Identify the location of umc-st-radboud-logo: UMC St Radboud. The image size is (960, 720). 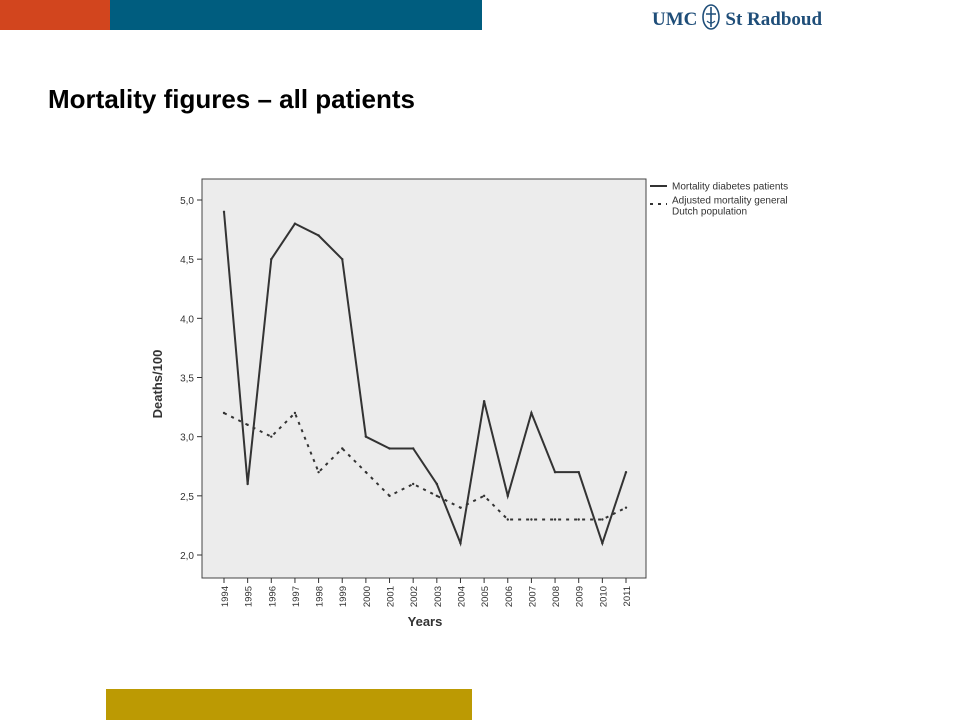
(737, 20).